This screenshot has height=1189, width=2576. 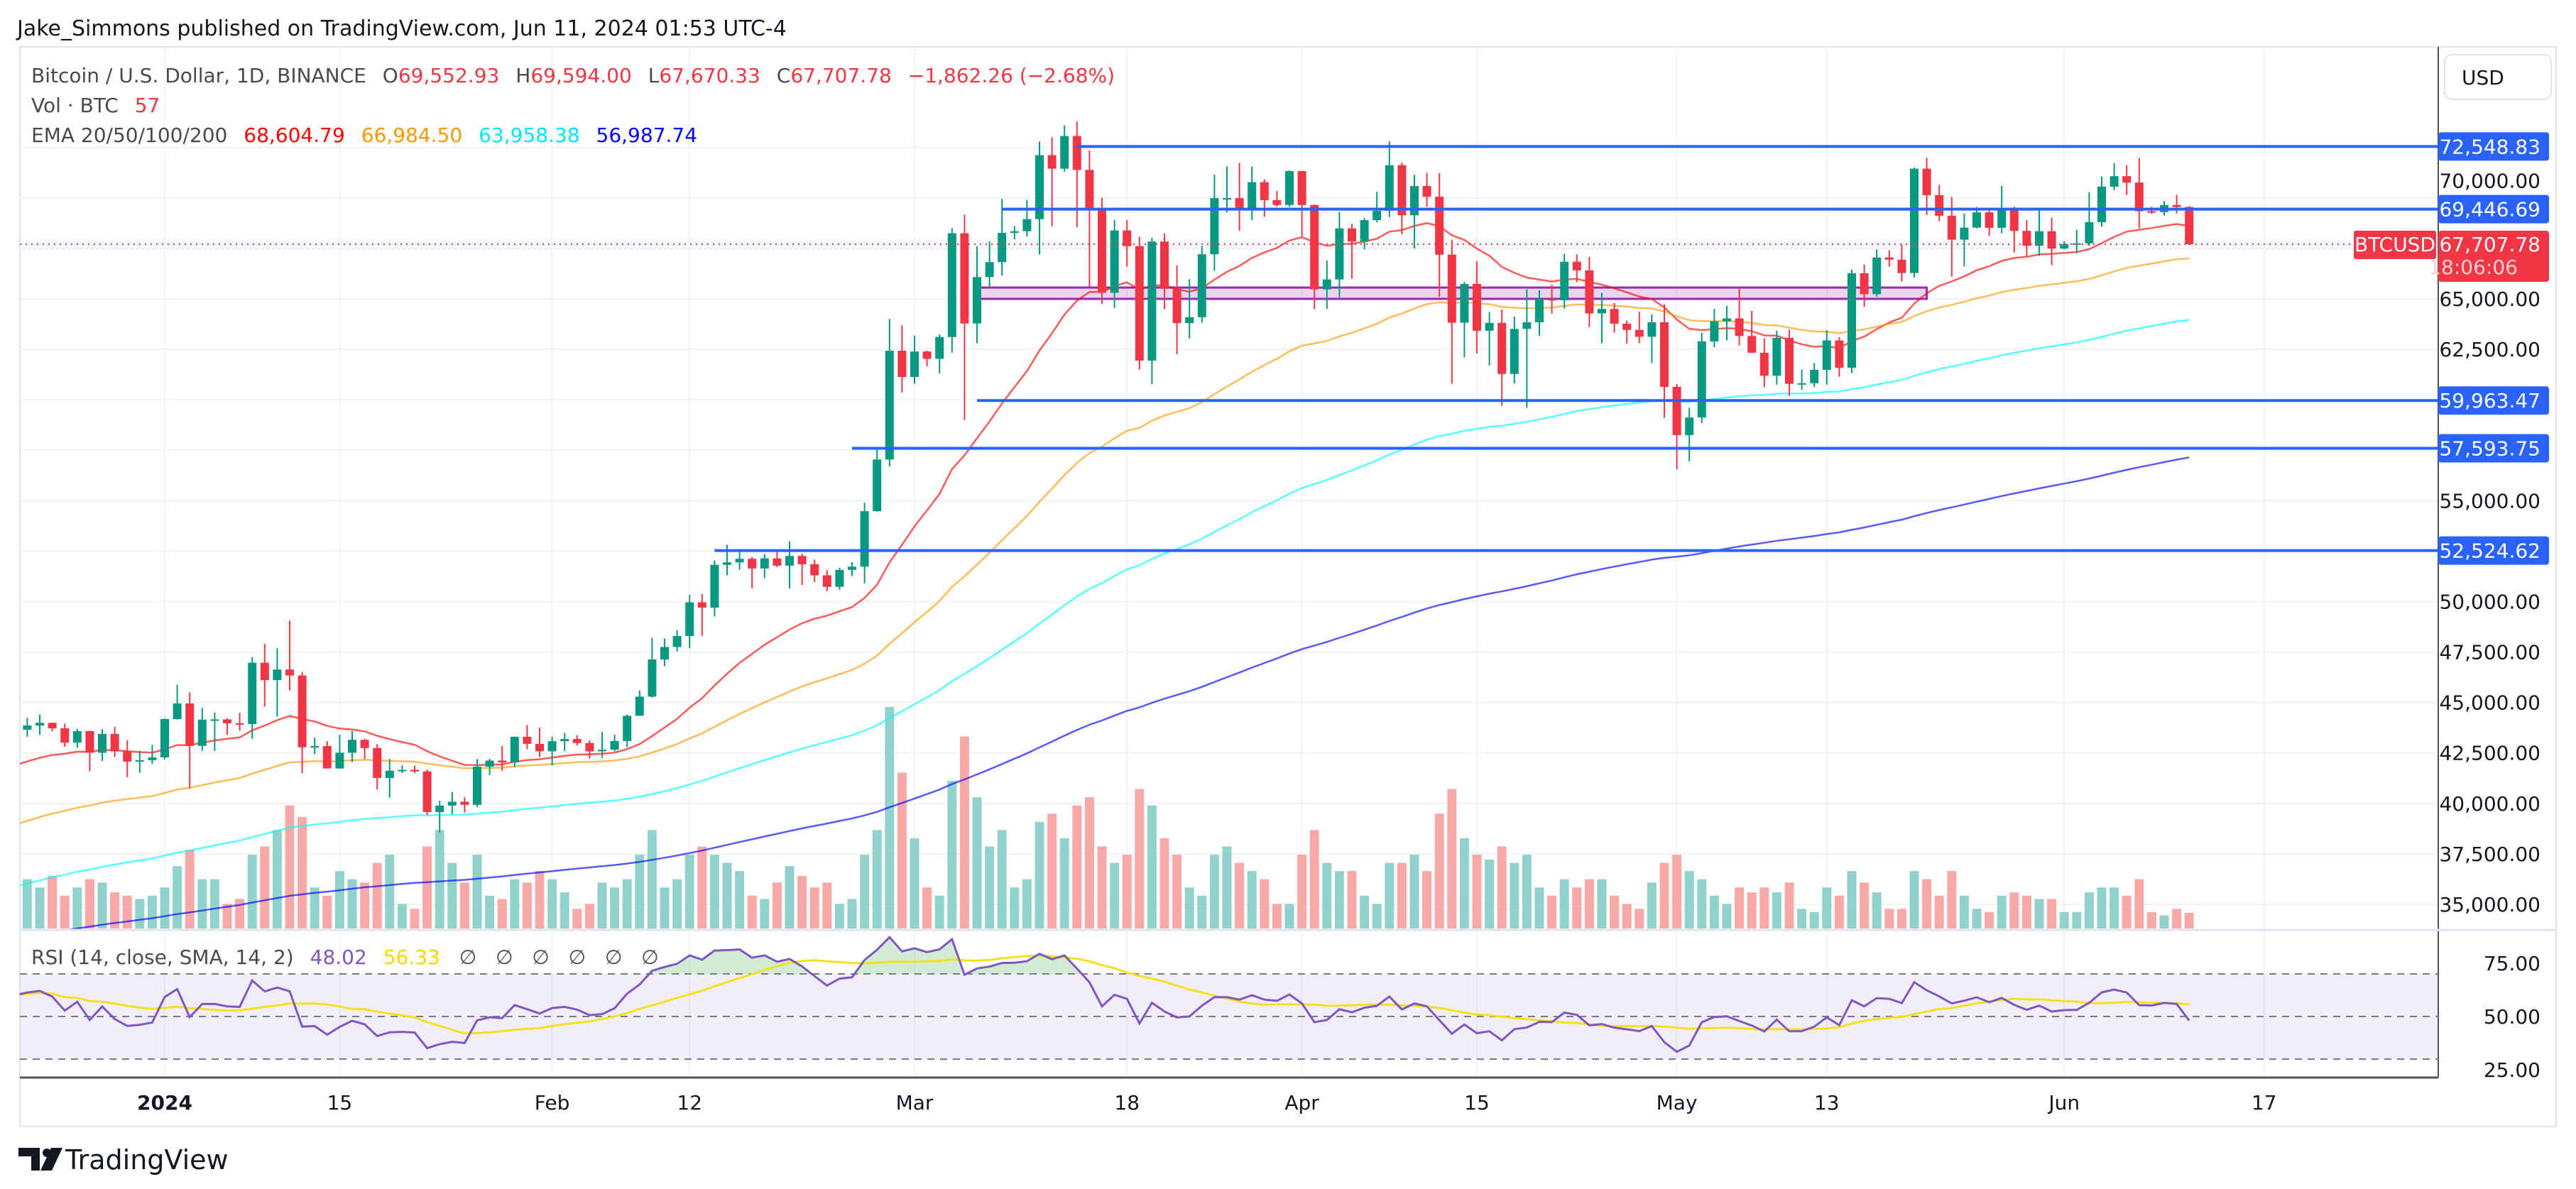 I want to click on time-axis: 2024 15 Feb 12 Mar 18 Apr 15 May 13 Jun 17, so click(x=1207, y=1102).